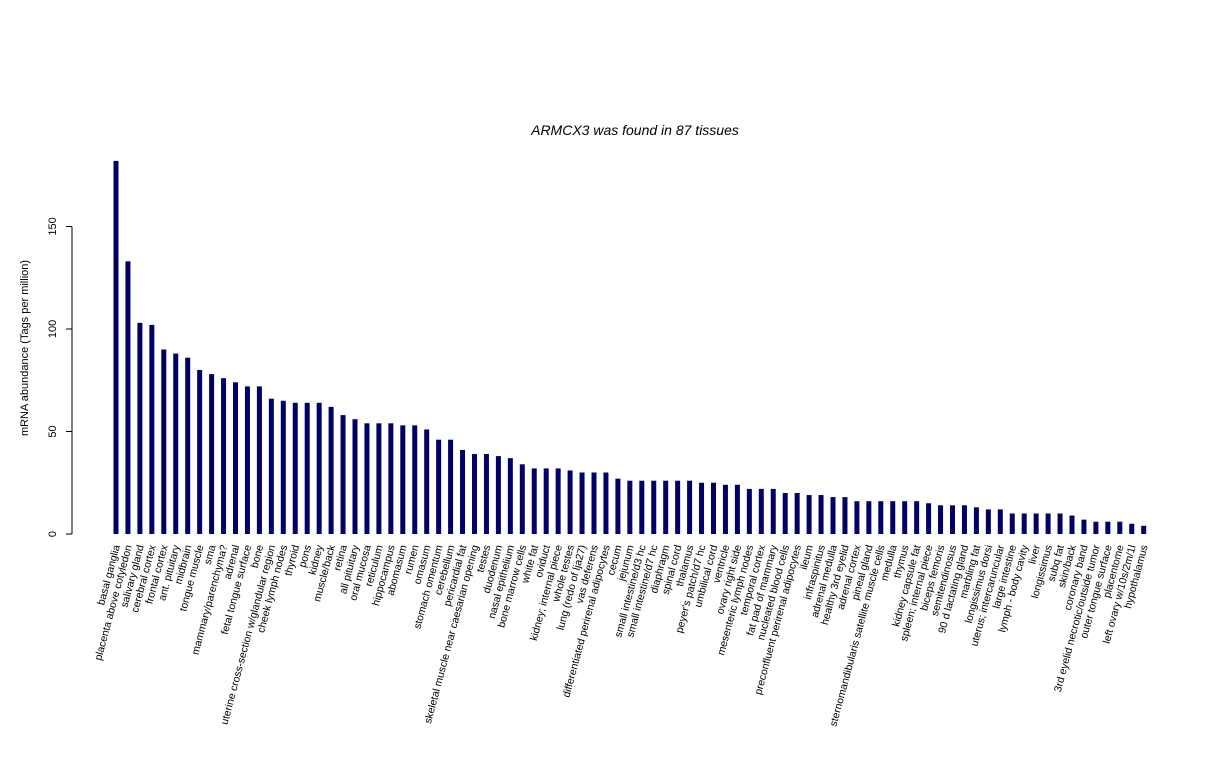 Image resolution: width=1224 pixels, height=768 pixels. What do you see at coordinates (53, 431) in the screenshot?
I see `y-tick-label: 50` at bounding box center [53, 431].